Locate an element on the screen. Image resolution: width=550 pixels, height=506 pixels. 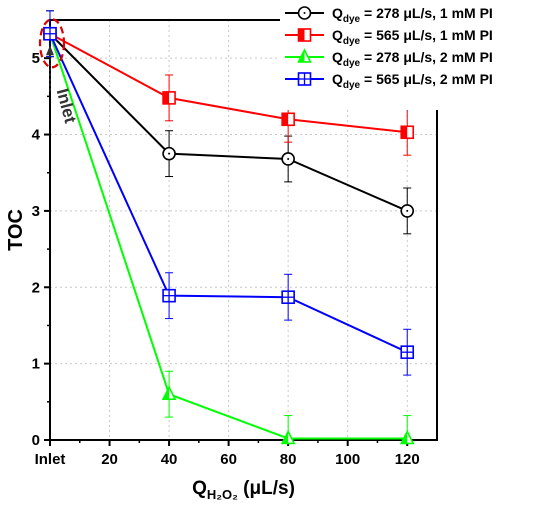
legend-entry-3: Qdye = 565 μL/s, 2 mM PI is located at coordinates (389, 81).